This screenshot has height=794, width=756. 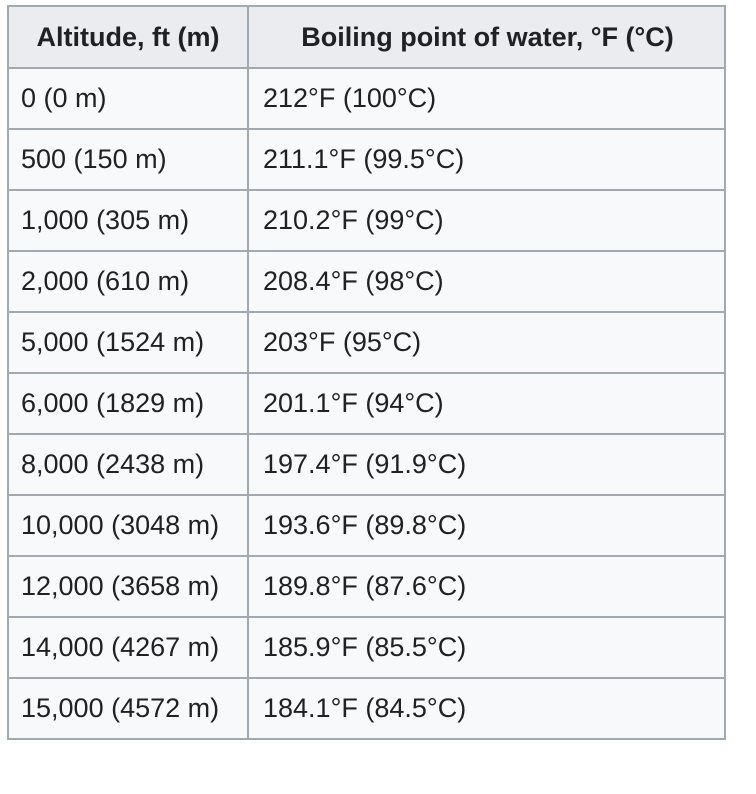 I want to click on table-row: 14,000 (4267 m) 185.9°F (85.5°C), so click(x=366, y=647).